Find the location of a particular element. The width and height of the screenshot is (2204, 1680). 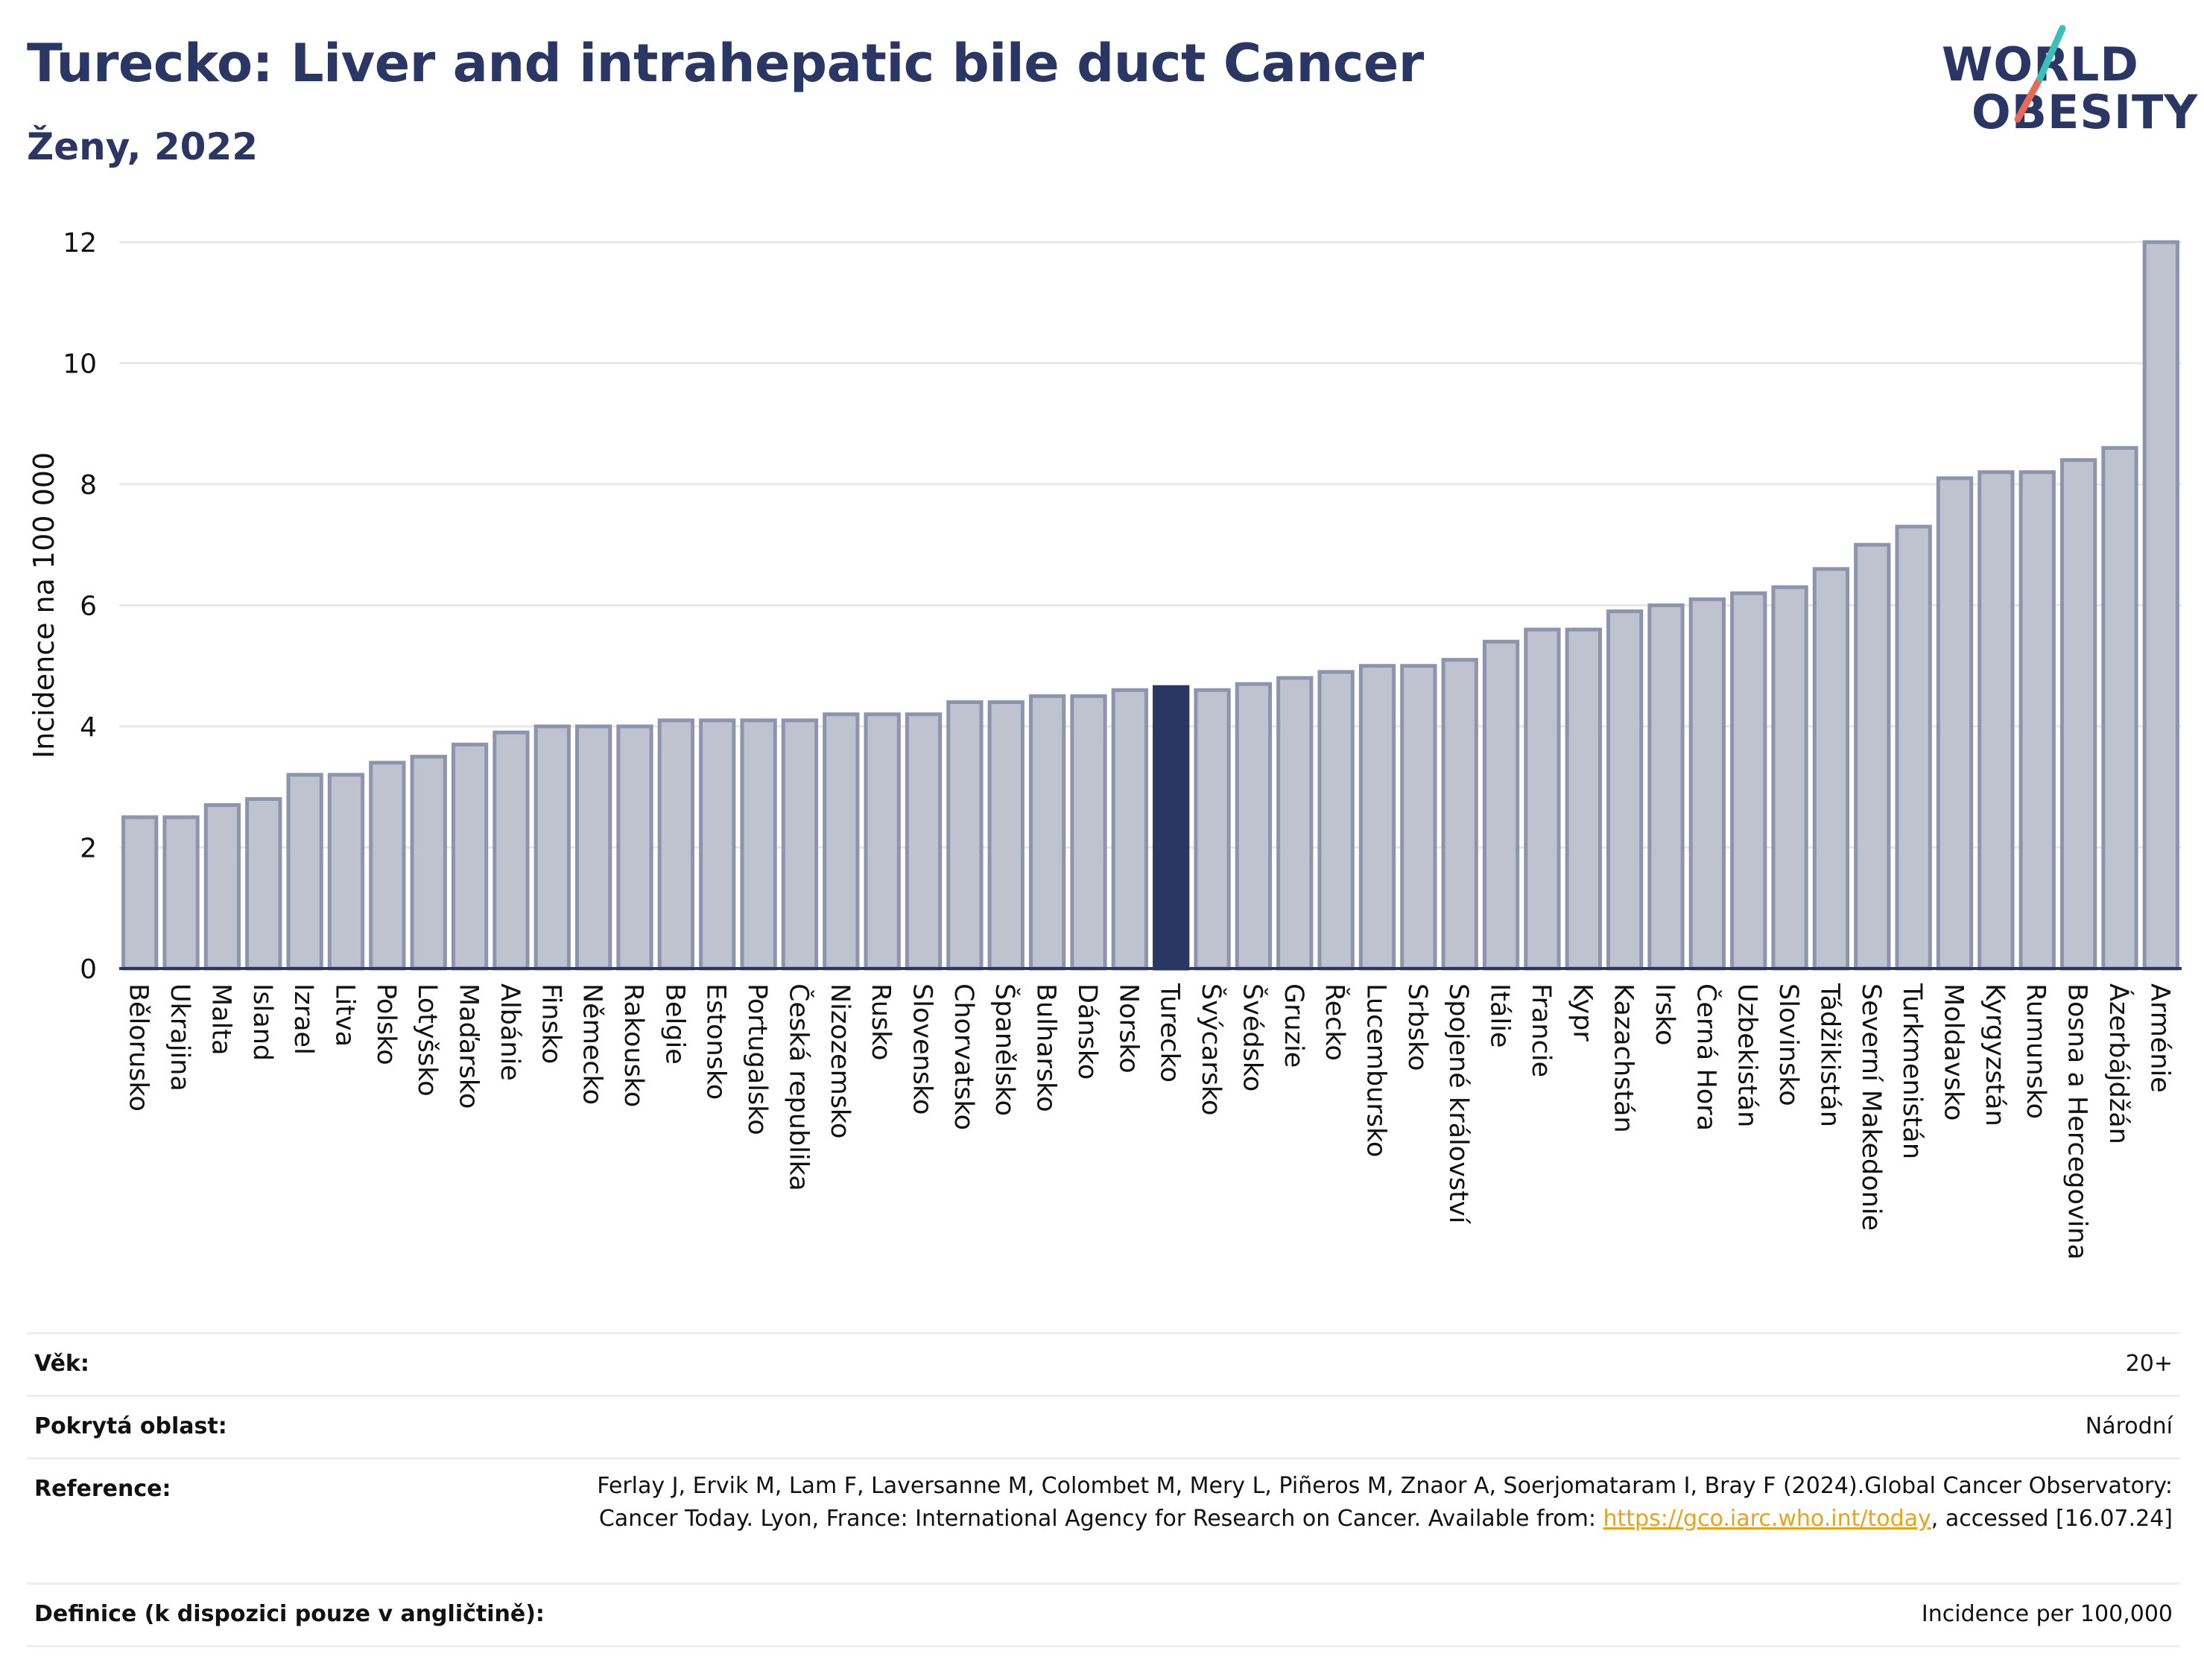

y-tick-label: 2 is located at coordinates (88, 849).